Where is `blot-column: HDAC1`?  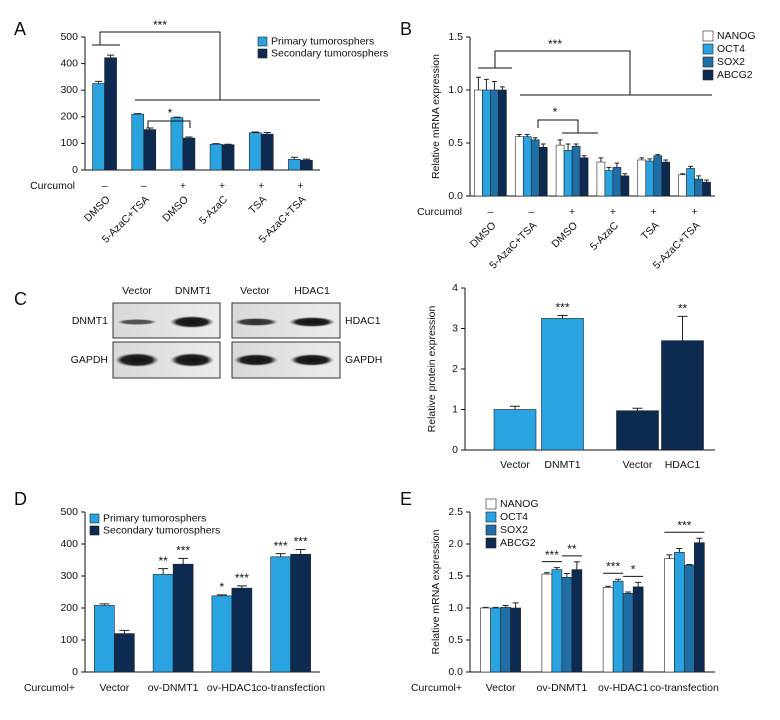 blot-column: HDAC1 is located at coordinates (312, 291).